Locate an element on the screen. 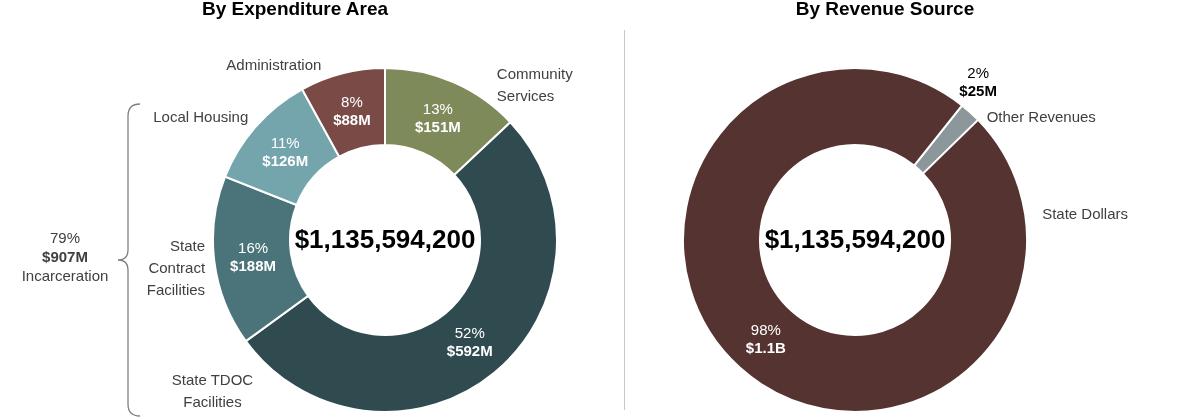  text: 16% $188M is located at coordinates (253, 256).